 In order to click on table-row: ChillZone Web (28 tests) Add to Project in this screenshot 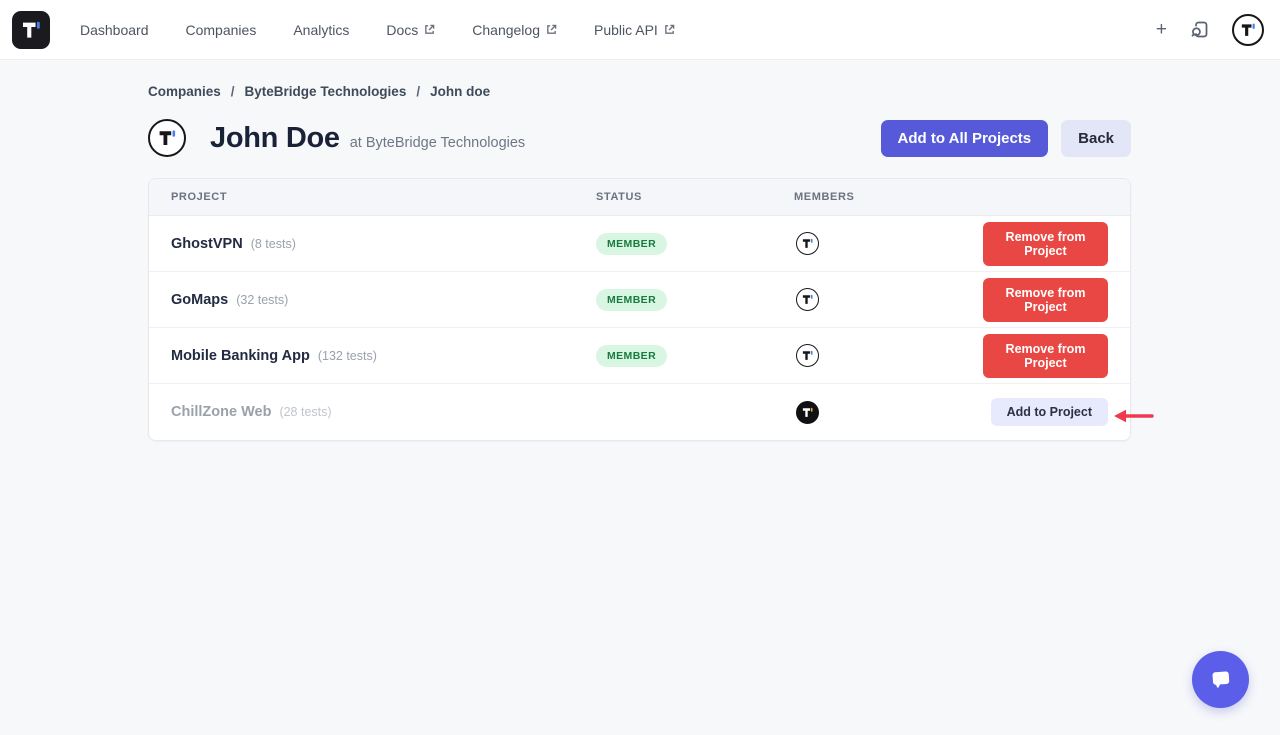, I will do `click(639, 412)`.